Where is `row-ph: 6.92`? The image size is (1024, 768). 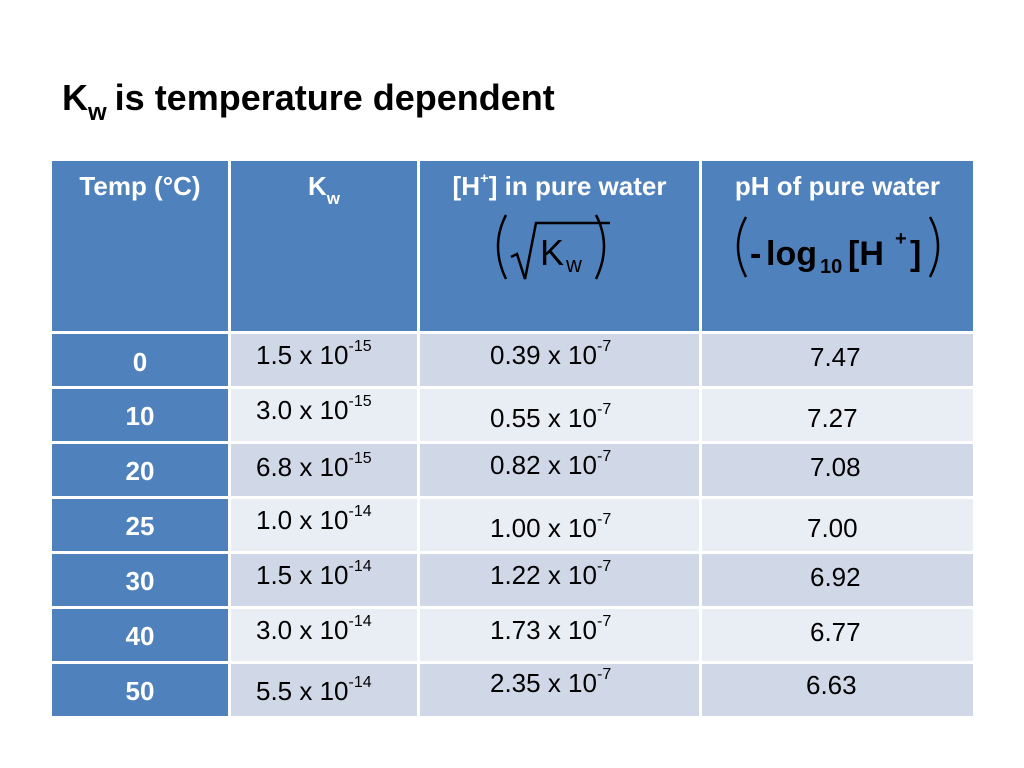 row-ph: 6.92 is located at coordinates (835, 577).